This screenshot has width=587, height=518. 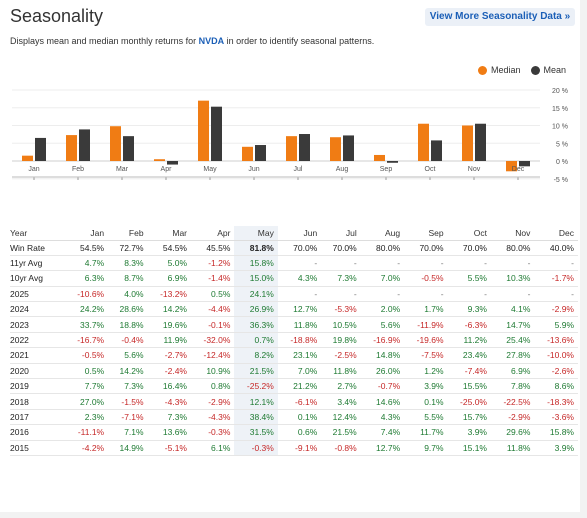 What do you see at coordinates (499, 70) in the screenshot?
I see `legend-median: Median` at bounding box center [499, 70].